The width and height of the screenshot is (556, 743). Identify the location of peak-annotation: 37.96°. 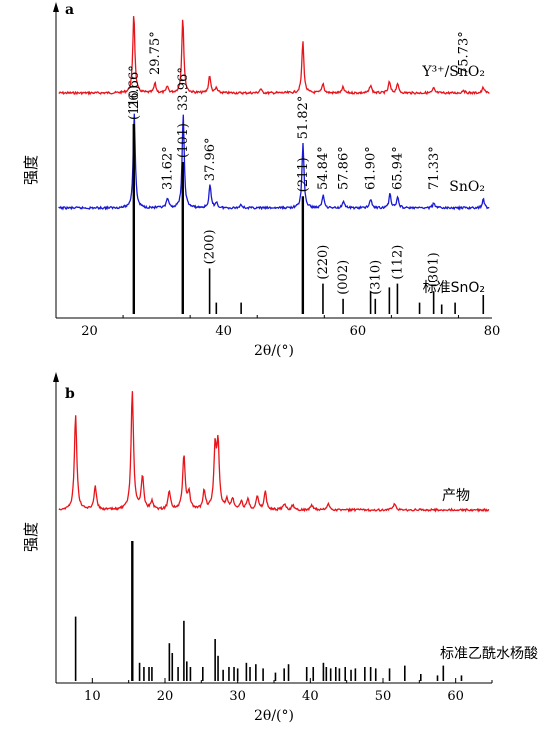
(210, 159).